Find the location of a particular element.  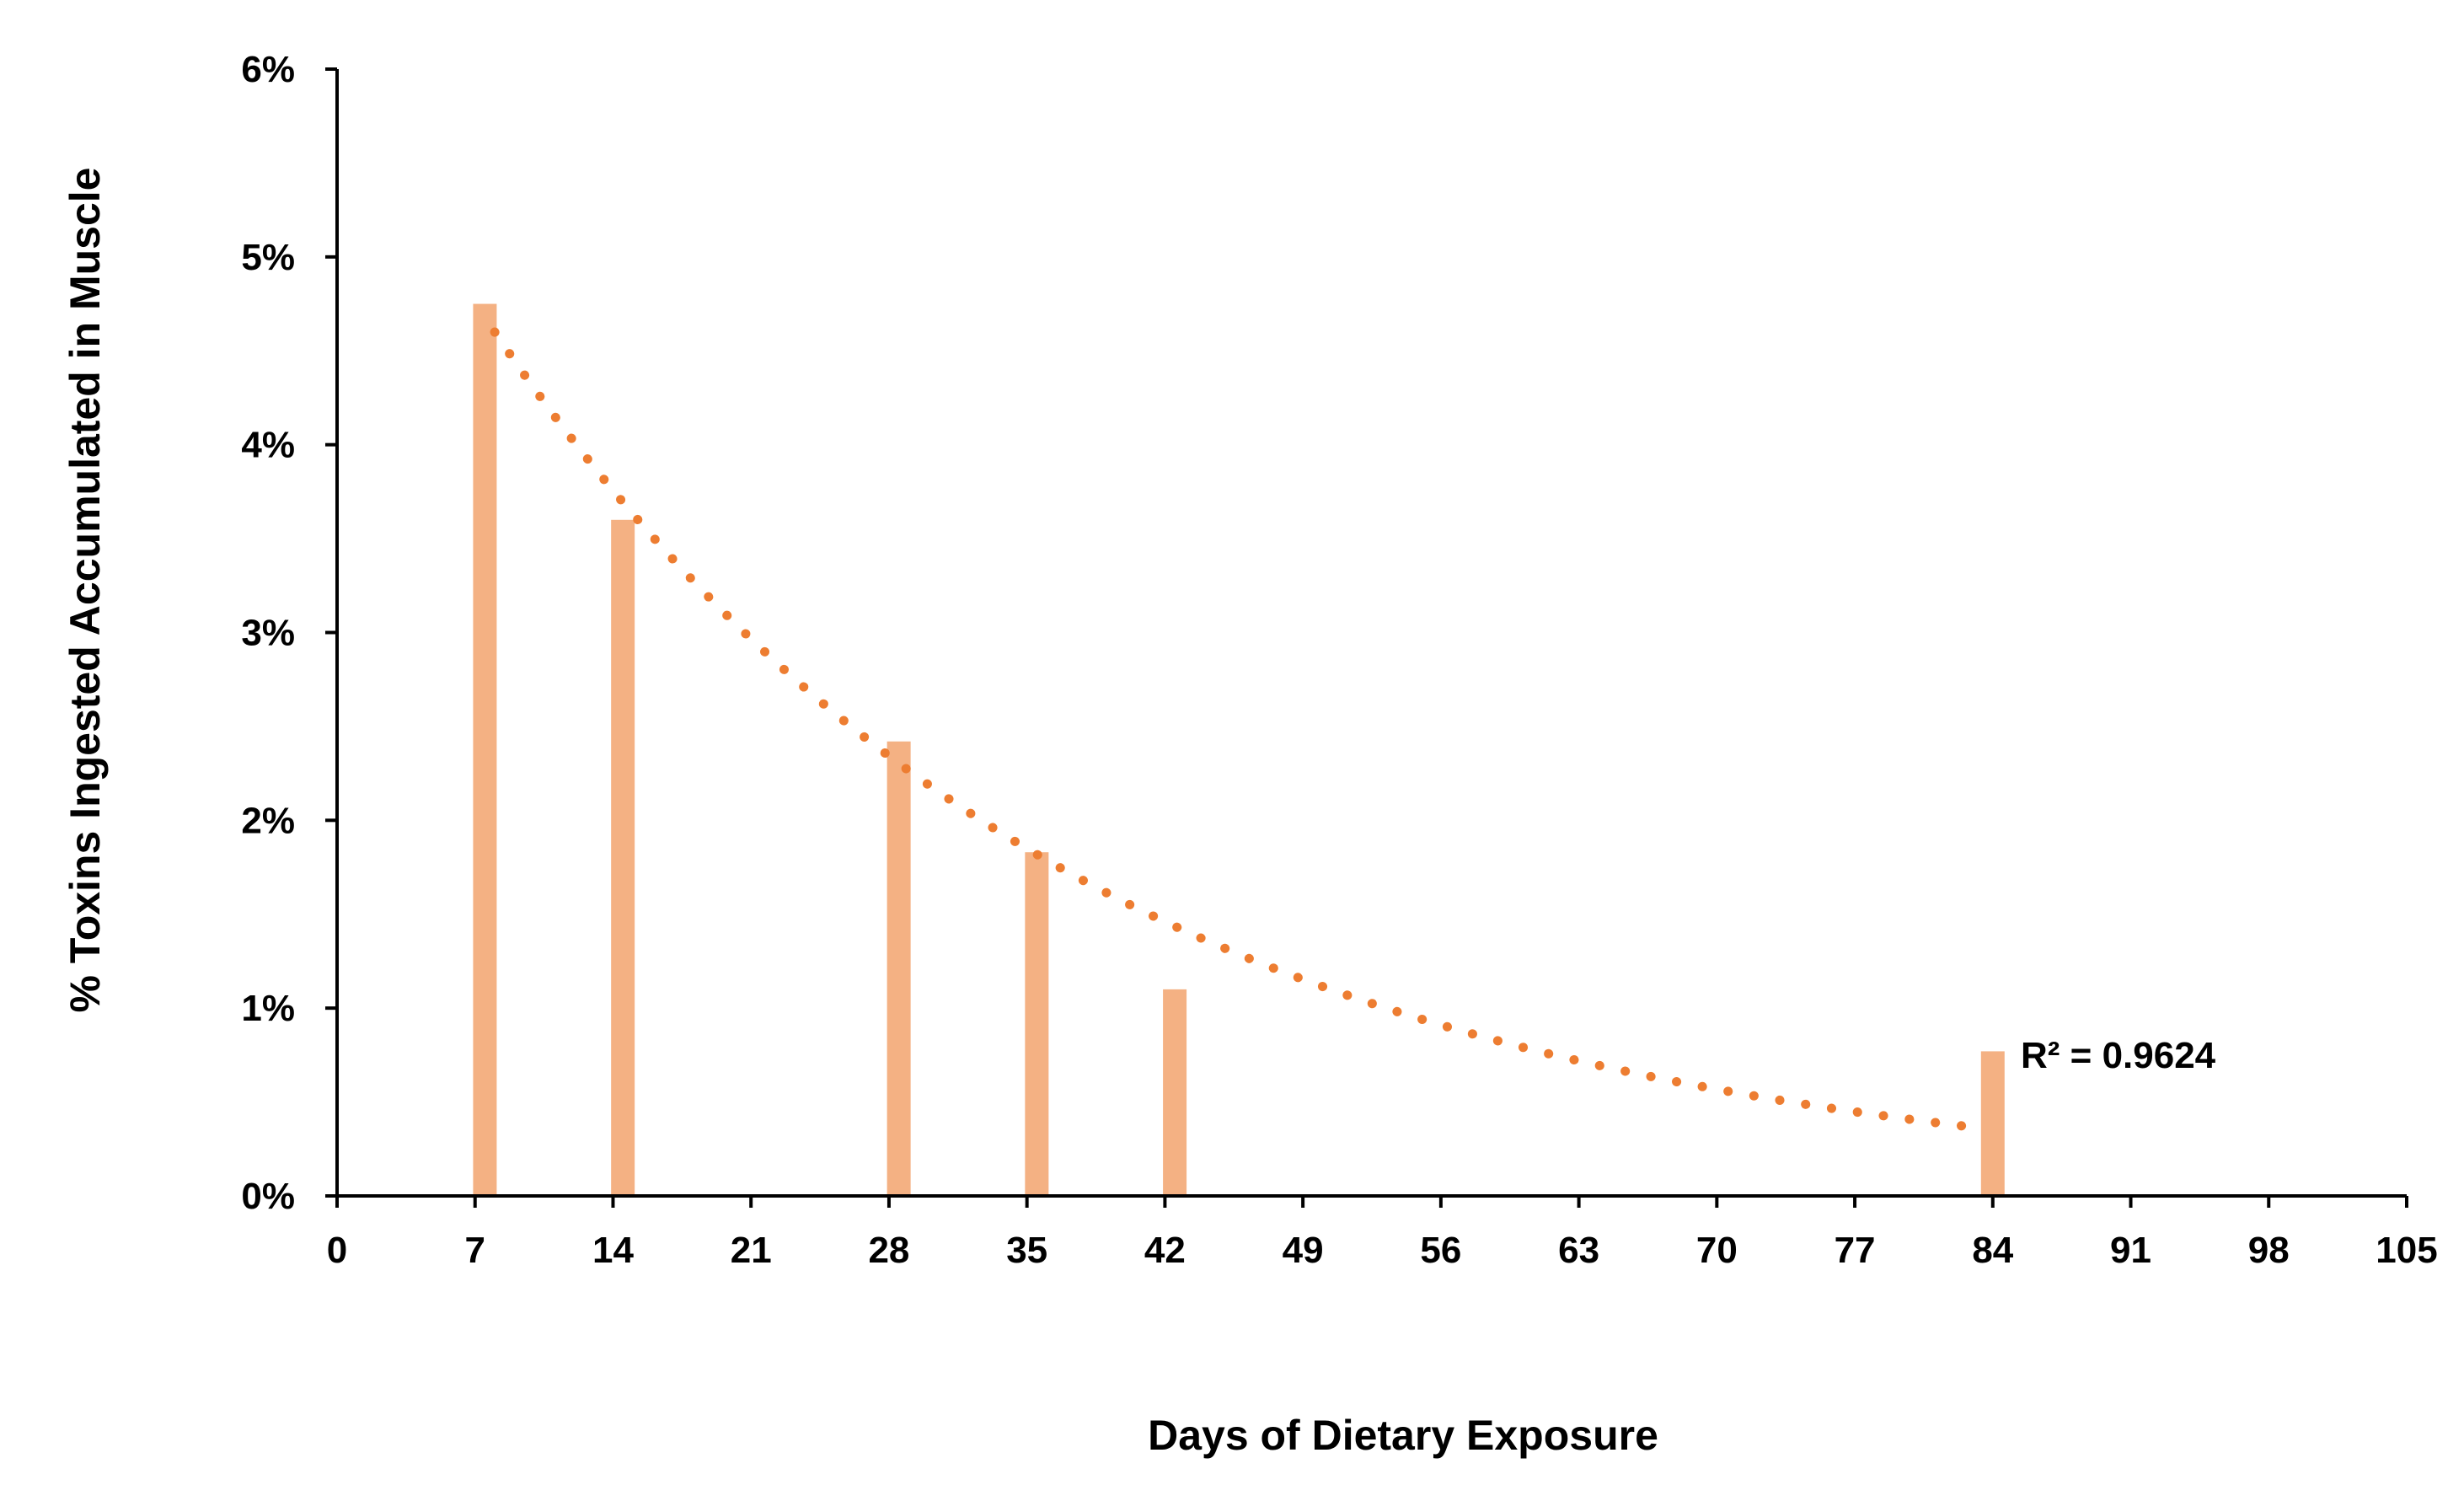

x-tick-label: 14 is located at coordinates (613, 1250).